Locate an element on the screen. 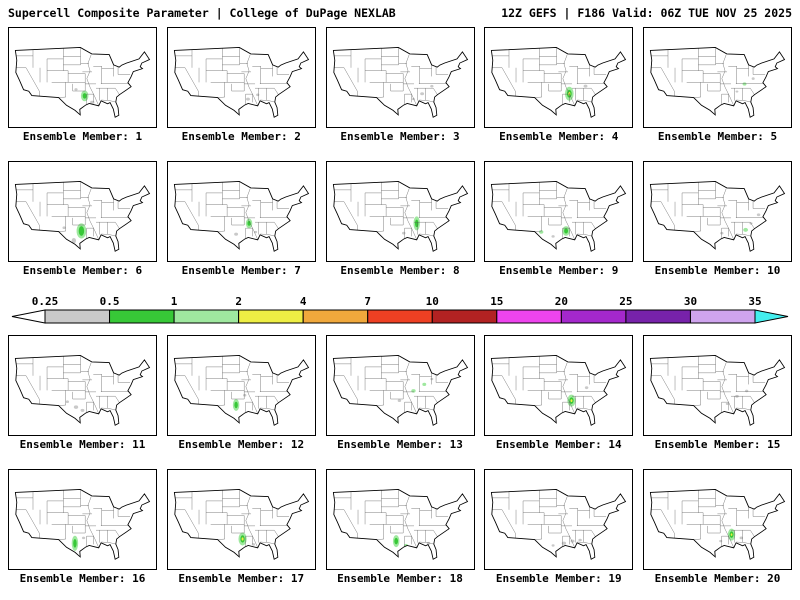 The height and width of the screenshot is (600, 800). ensemble-member-label-8: Ensemble Member: 8 is located at coordinates (400, 270).